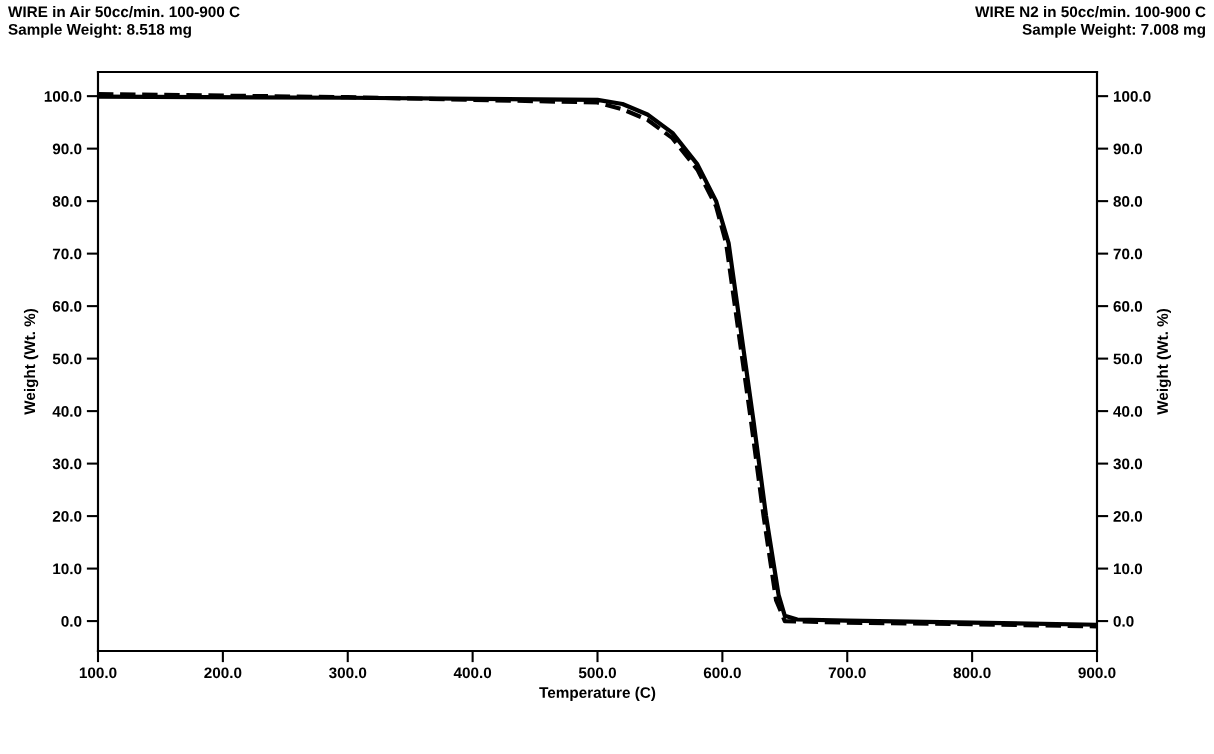  I want to click on y-tick-label: 70.0, so click(67, 254).